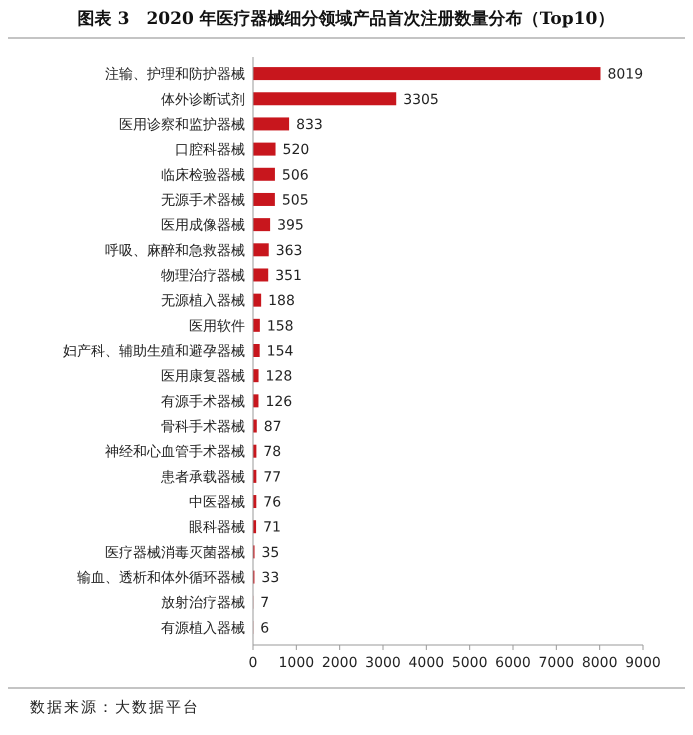 The height and width of the screenshot is (735, 693). What do you see at coordinates (115, 707) in the screenshot?
I see `source-note: 数据来源：大数据平台` at bounding box center [115, 707].